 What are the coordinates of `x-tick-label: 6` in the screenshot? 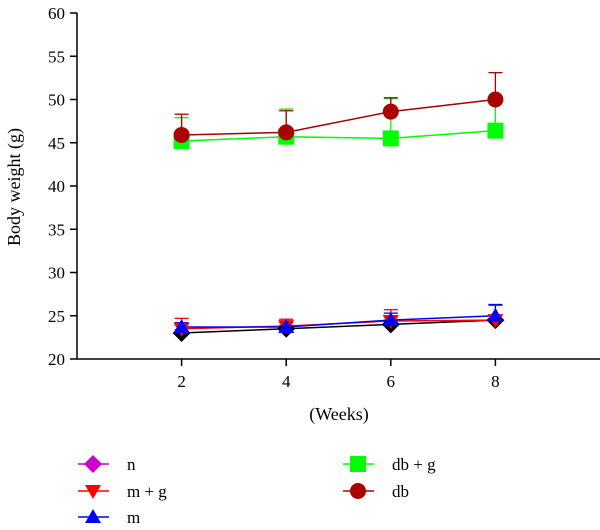 It's located at (391, 381).